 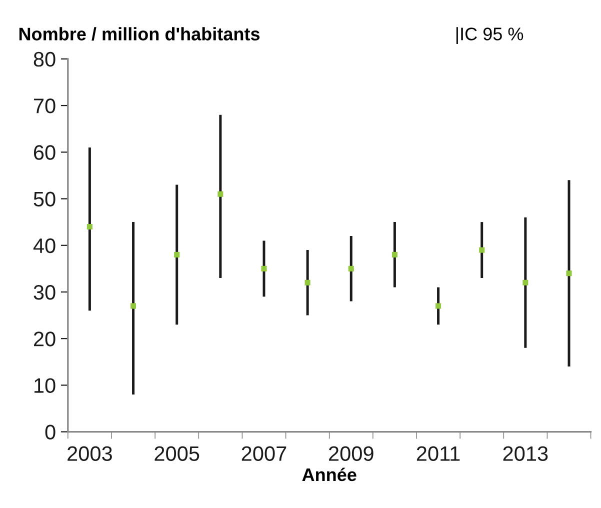 What do you see at coordinates (45, 106) in the screenshot?
I see `y-tick-label: 70` at bounding box center [45, 106].